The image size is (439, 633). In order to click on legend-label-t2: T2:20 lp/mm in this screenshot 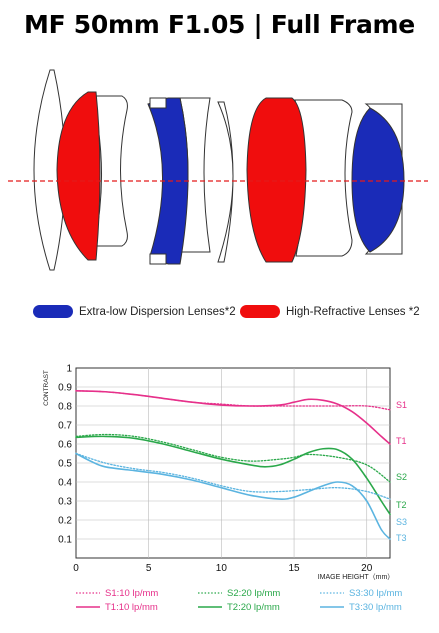, I will do `click(253, 607)`.